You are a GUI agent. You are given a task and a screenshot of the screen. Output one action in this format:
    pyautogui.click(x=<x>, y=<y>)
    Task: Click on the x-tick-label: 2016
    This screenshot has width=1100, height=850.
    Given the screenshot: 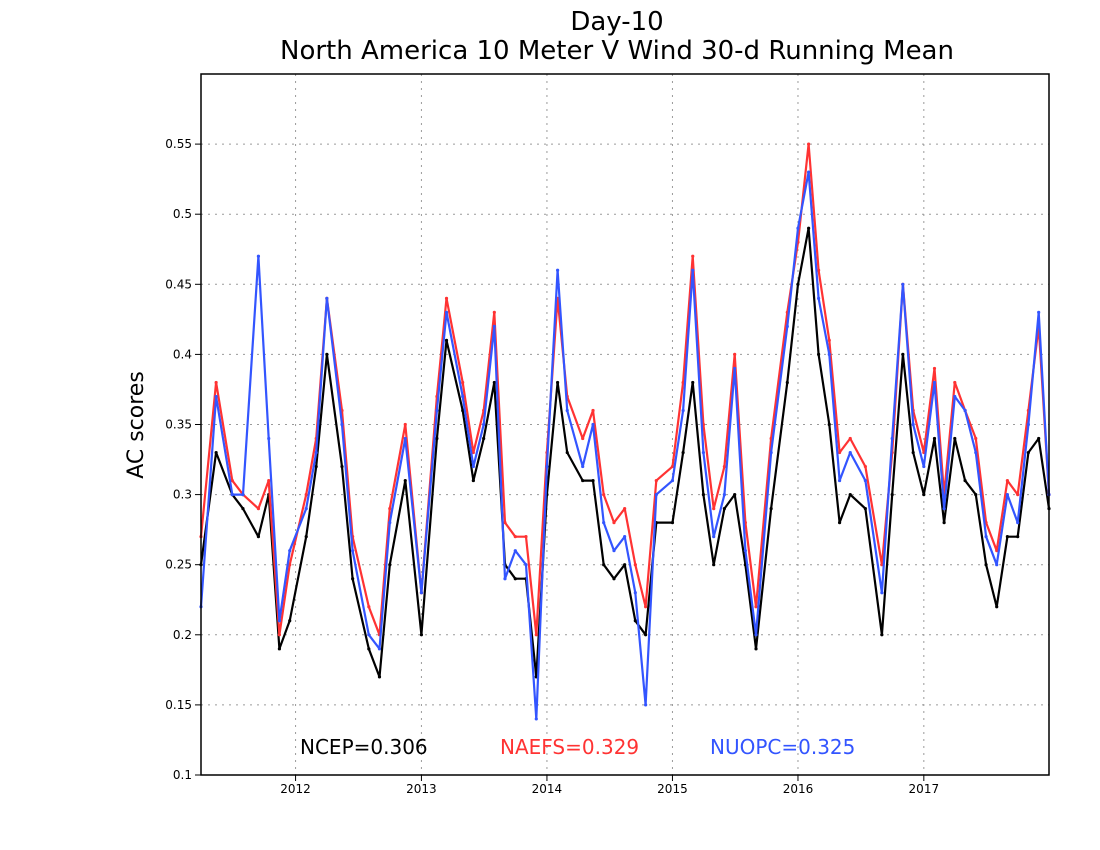 What is the action you would take?
    pyautogui.click(x=798, y=789)
    